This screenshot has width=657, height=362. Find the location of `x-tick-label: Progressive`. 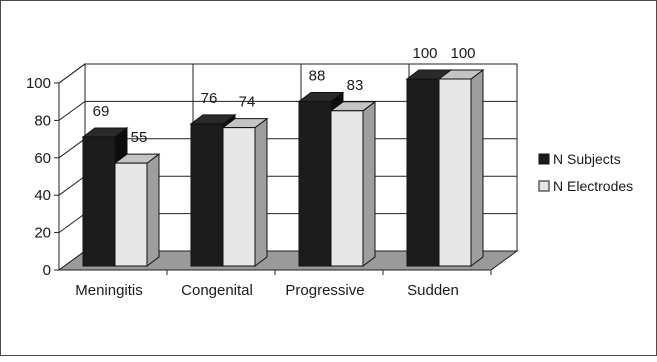

x-tick-label: Progressive is located at coordinates (324, 290).